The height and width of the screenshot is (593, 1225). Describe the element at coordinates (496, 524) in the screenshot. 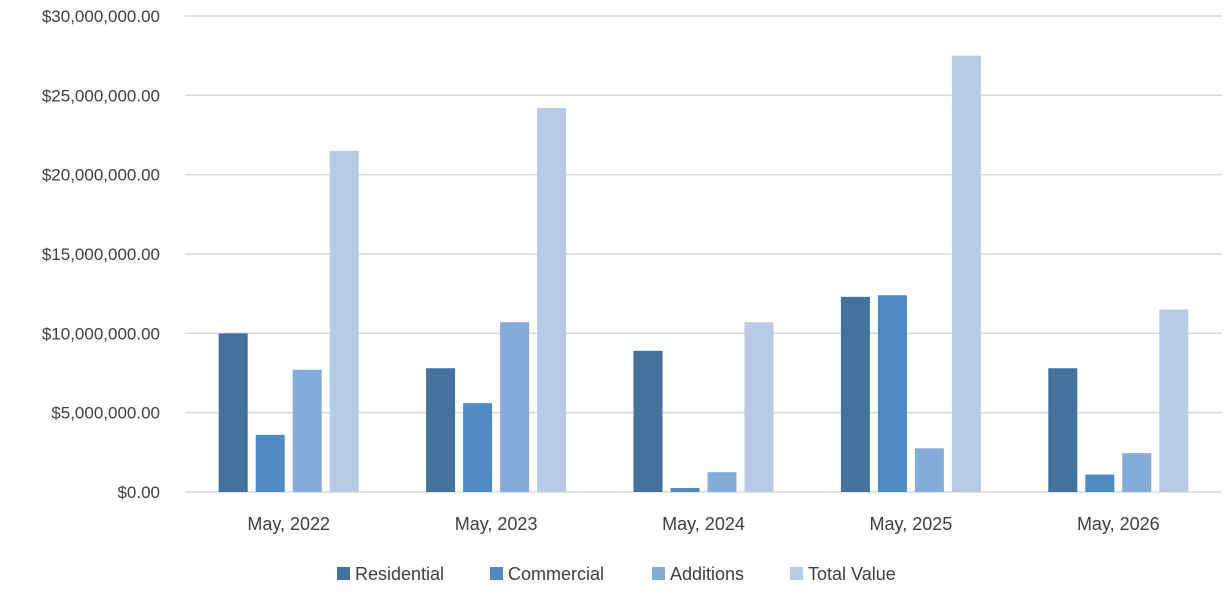

I see `x-category-label: May, 2023` at that location.